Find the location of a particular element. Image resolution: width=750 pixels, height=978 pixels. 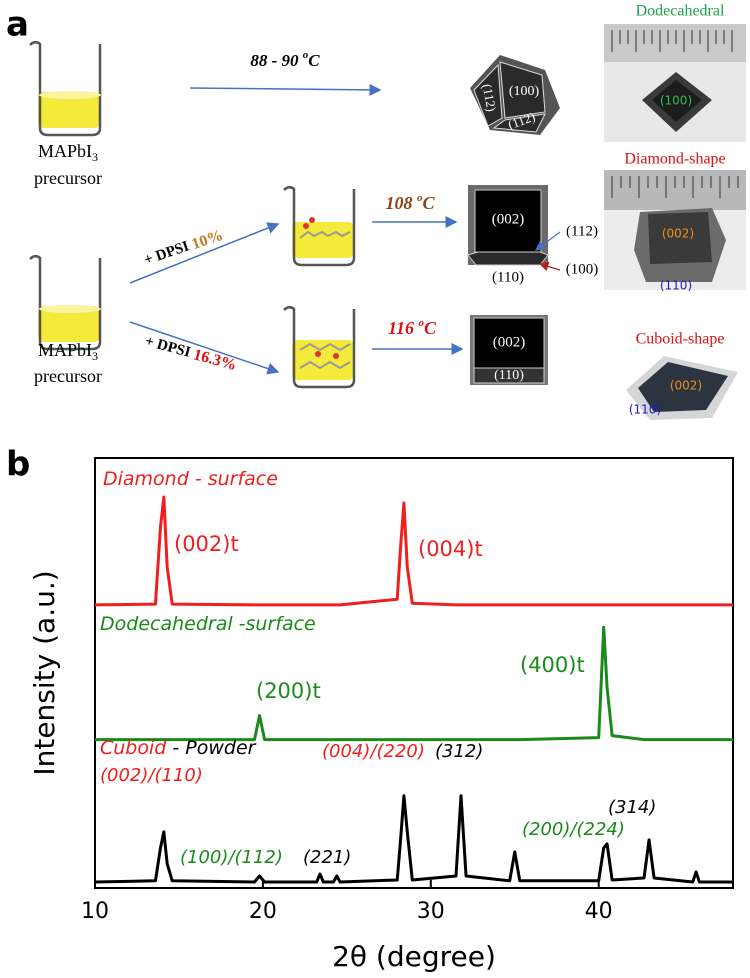

peak-label: (400)t is located at coordinates (552, 665).